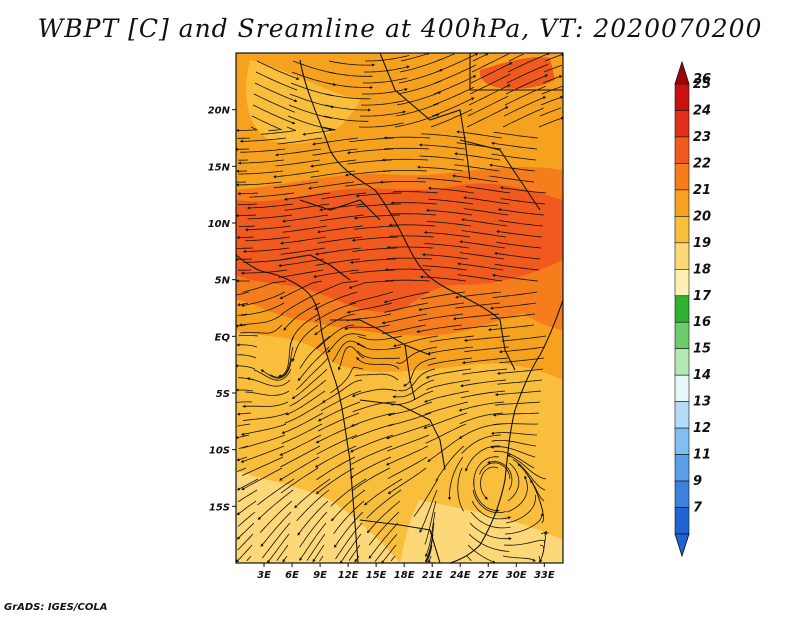 The image size is (800, 618). I want to click on colorbar-bottom-arrow, so click(682, 545).